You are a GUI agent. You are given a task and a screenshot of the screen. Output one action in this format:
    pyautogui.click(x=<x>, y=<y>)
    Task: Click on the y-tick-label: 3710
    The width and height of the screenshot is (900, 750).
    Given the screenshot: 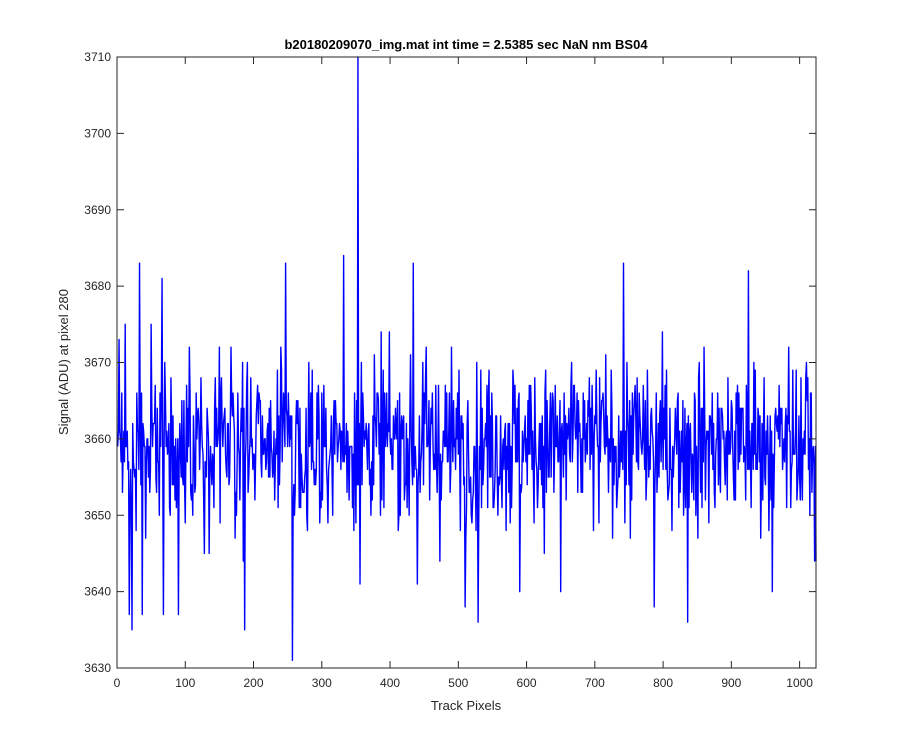 What is the action you would take?
    pyautogui.click(x=97, y=57)
    